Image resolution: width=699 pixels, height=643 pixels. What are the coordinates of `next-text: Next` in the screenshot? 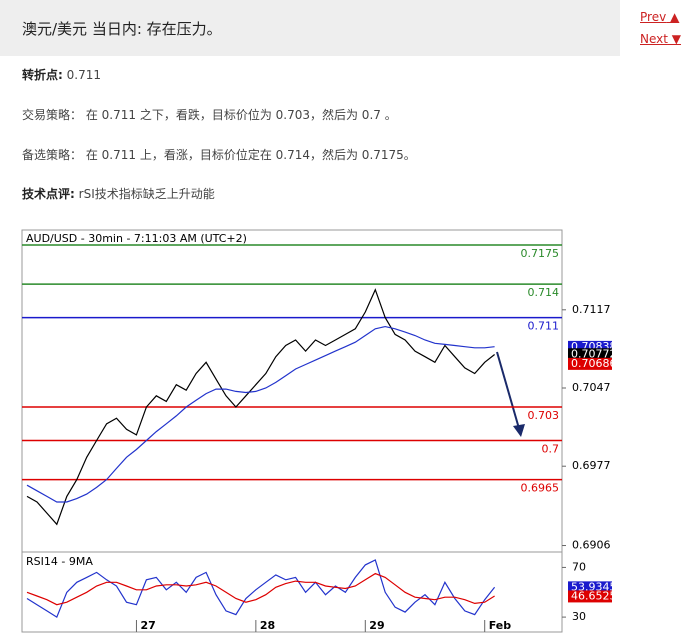 It's located at (654, 39).